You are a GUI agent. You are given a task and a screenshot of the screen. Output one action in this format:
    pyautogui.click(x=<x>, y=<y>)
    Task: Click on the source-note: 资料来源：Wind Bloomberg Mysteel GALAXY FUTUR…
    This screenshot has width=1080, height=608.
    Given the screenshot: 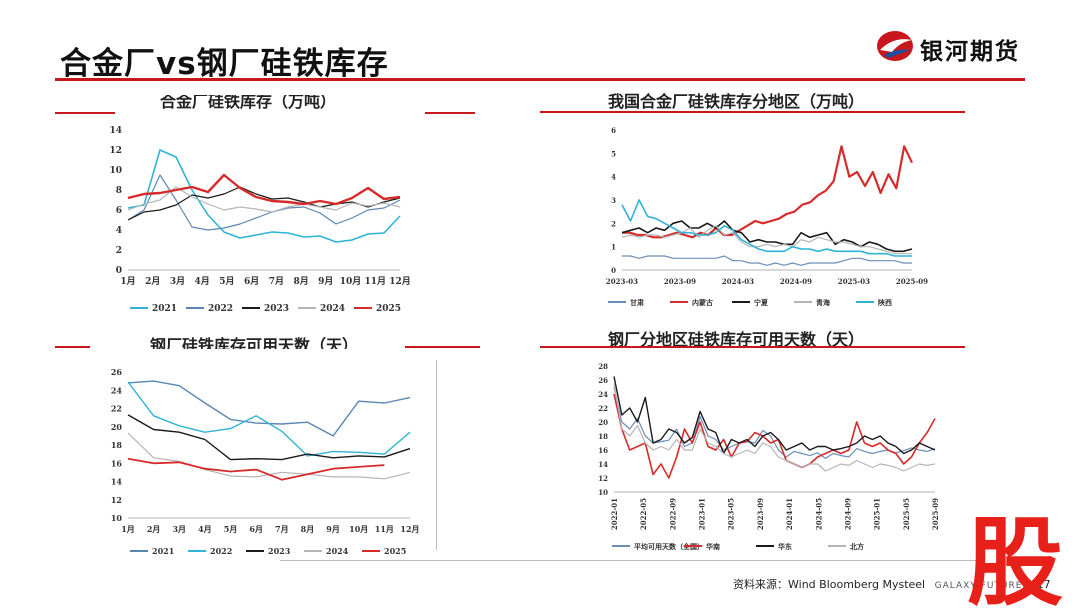 What is the action you would take?
    pyautogui.click(x=892, y=584)
    